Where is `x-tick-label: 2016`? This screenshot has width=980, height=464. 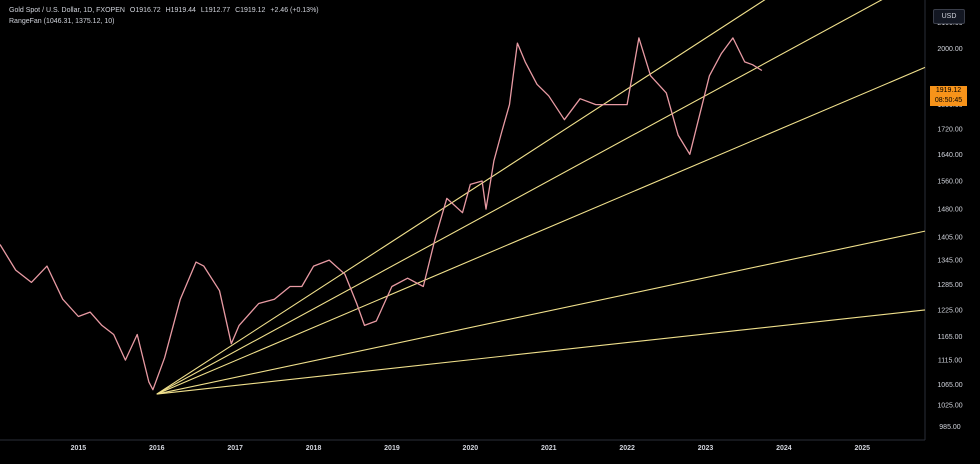
x-tick-label: 2016 is located at coordinates (157, 448).